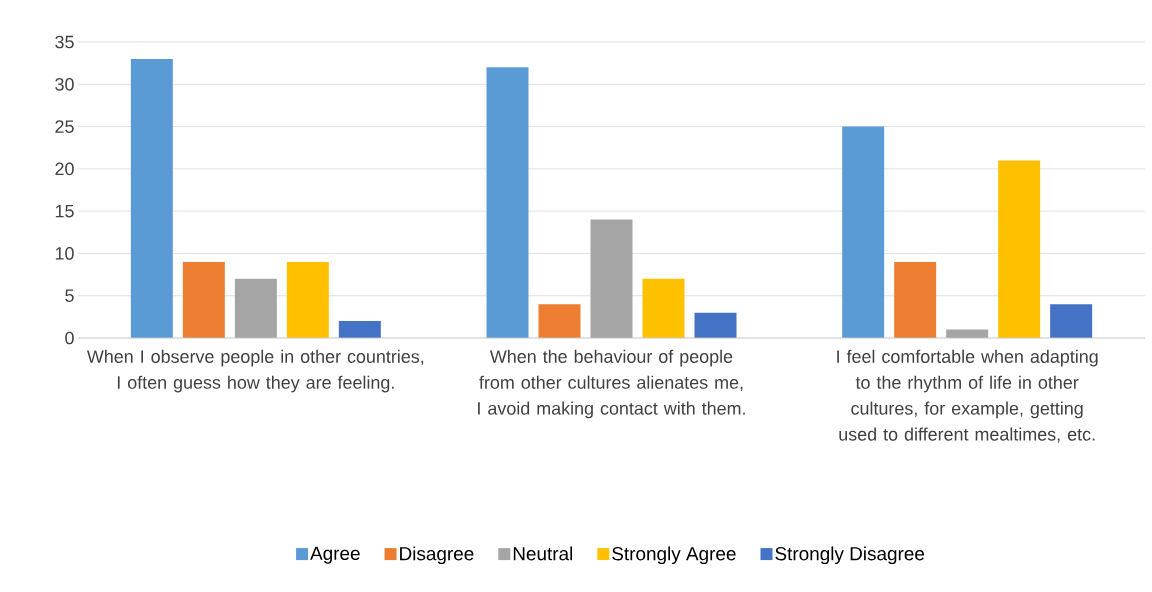  Describe the element at coordinates (255, 371) in the screenshot. I see `x-tick-label: When I observe people in other countries, I often guess how they are feeling.` at that location.